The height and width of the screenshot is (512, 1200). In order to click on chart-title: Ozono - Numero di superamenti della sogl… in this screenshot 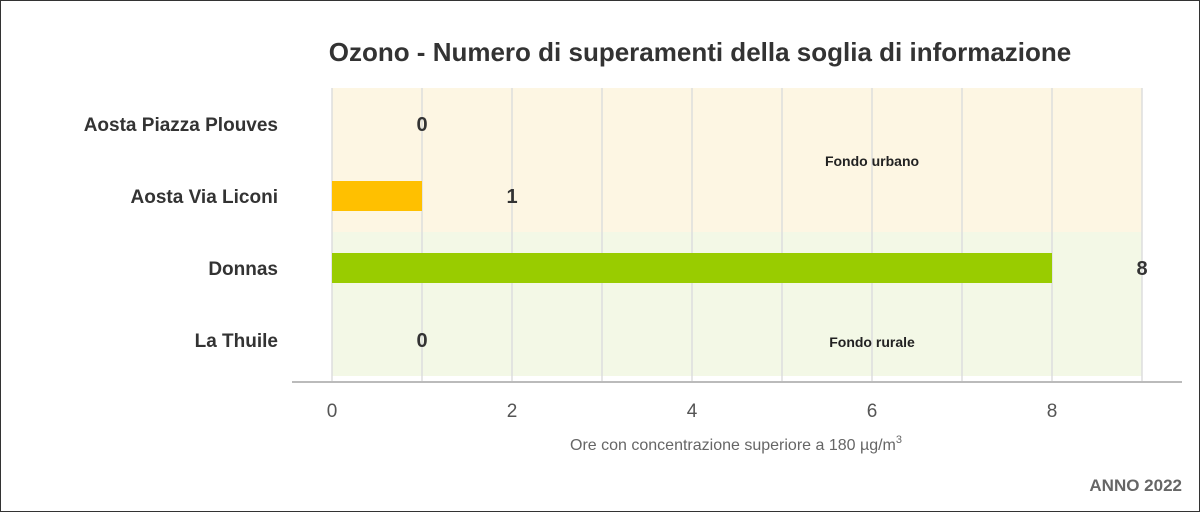, I will do `click(700, 52)`.